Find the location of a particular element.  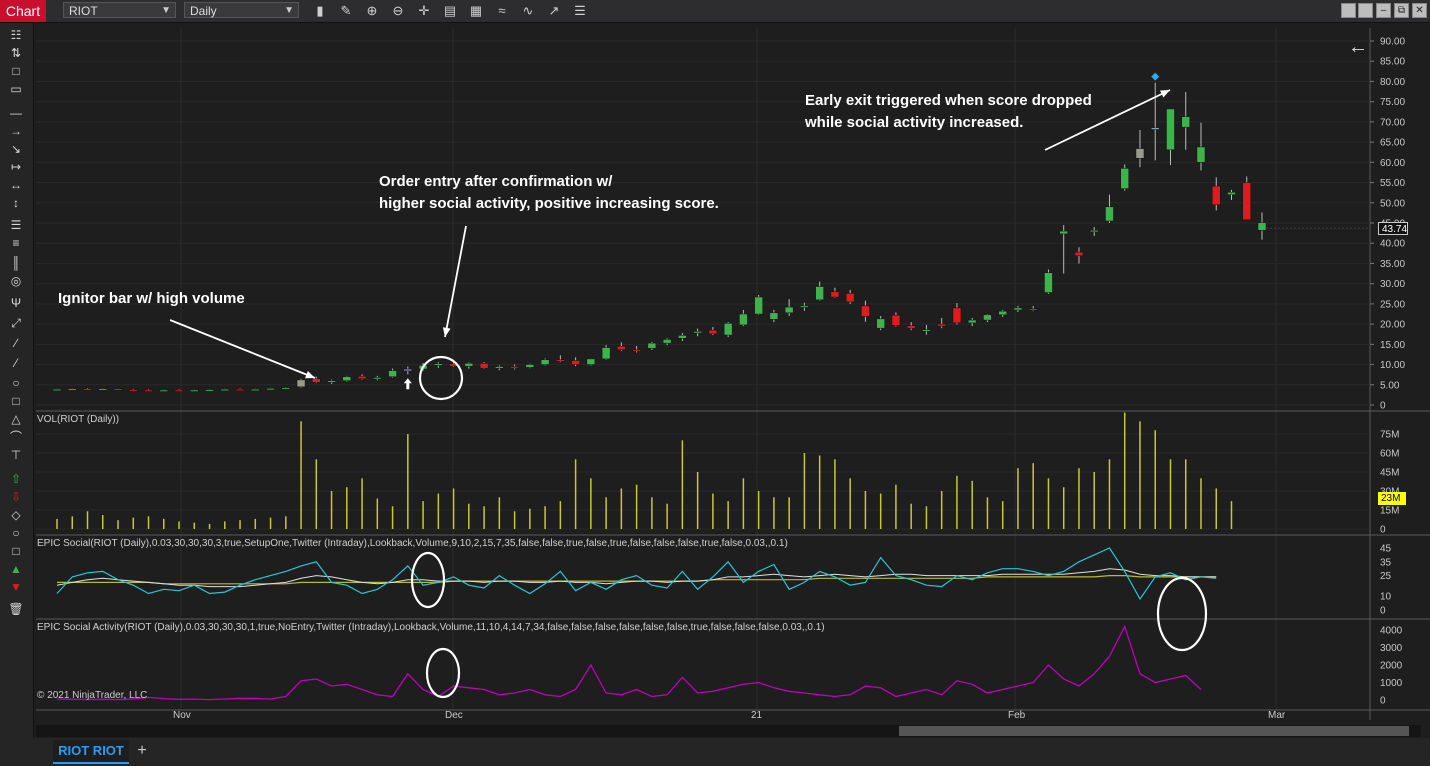

menu-icon: ☰ is located at coordinates (580, 10).